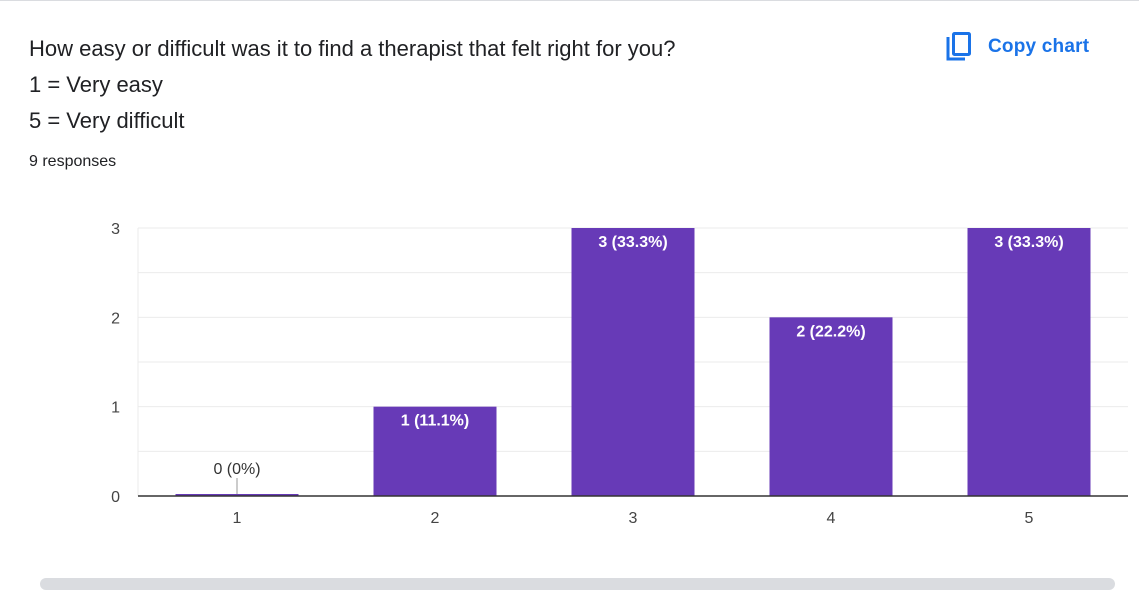 The width and height of the screenshot is (1139, 610). Describe the element at coordinates (107, 120) in the screenshot. I see `scale-label-max: 5 = Very difficult` at that location.